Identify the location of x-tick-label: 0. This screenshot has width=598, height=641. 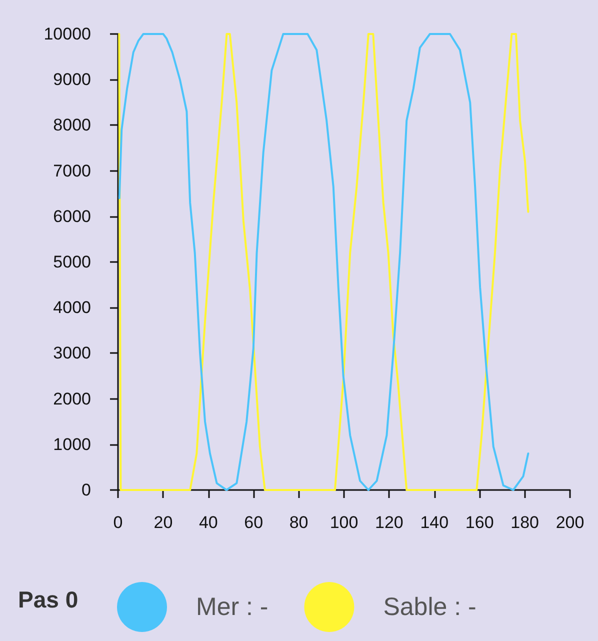
(118, 522).